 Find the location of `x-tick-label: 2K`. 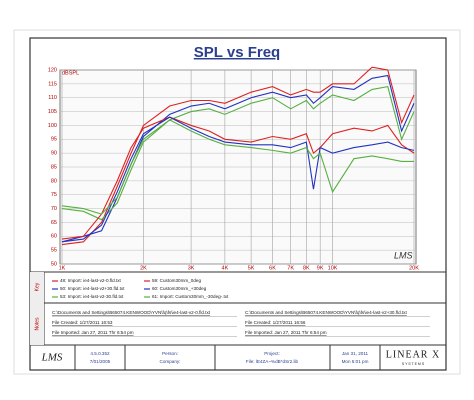

x-tick-label: 2K is located at coordinates (143, 268).